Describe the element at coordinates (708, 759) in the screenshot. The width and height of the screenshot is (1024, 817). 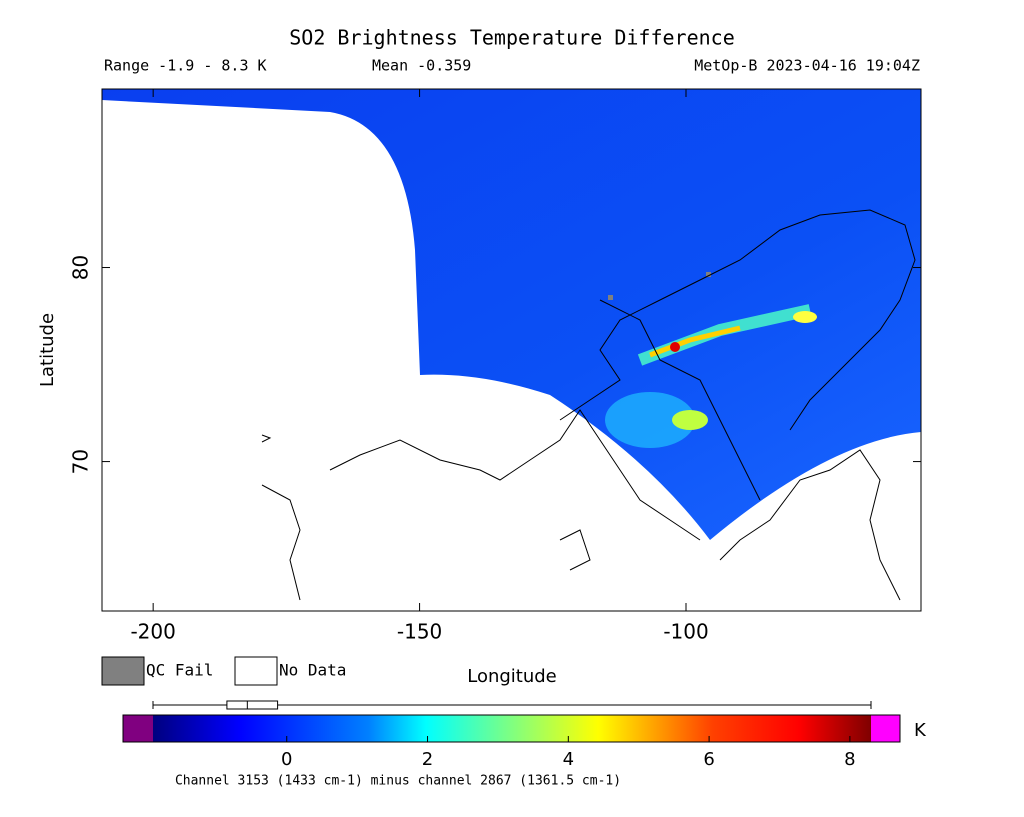
I see `colorbar-tick-label: 6` at that location.